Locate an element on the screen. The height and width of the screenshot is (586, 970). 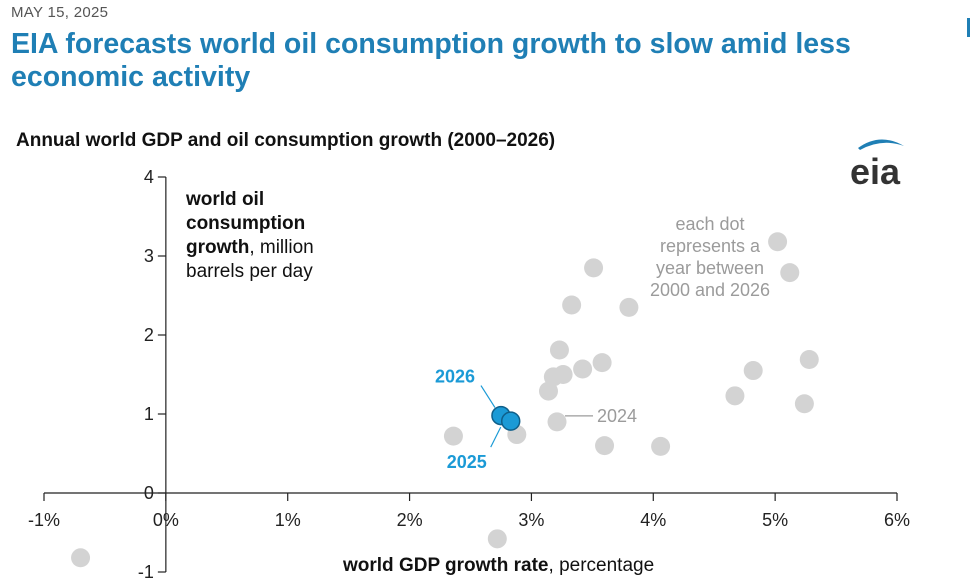
logo-arc is located at coordinates (881, 144).